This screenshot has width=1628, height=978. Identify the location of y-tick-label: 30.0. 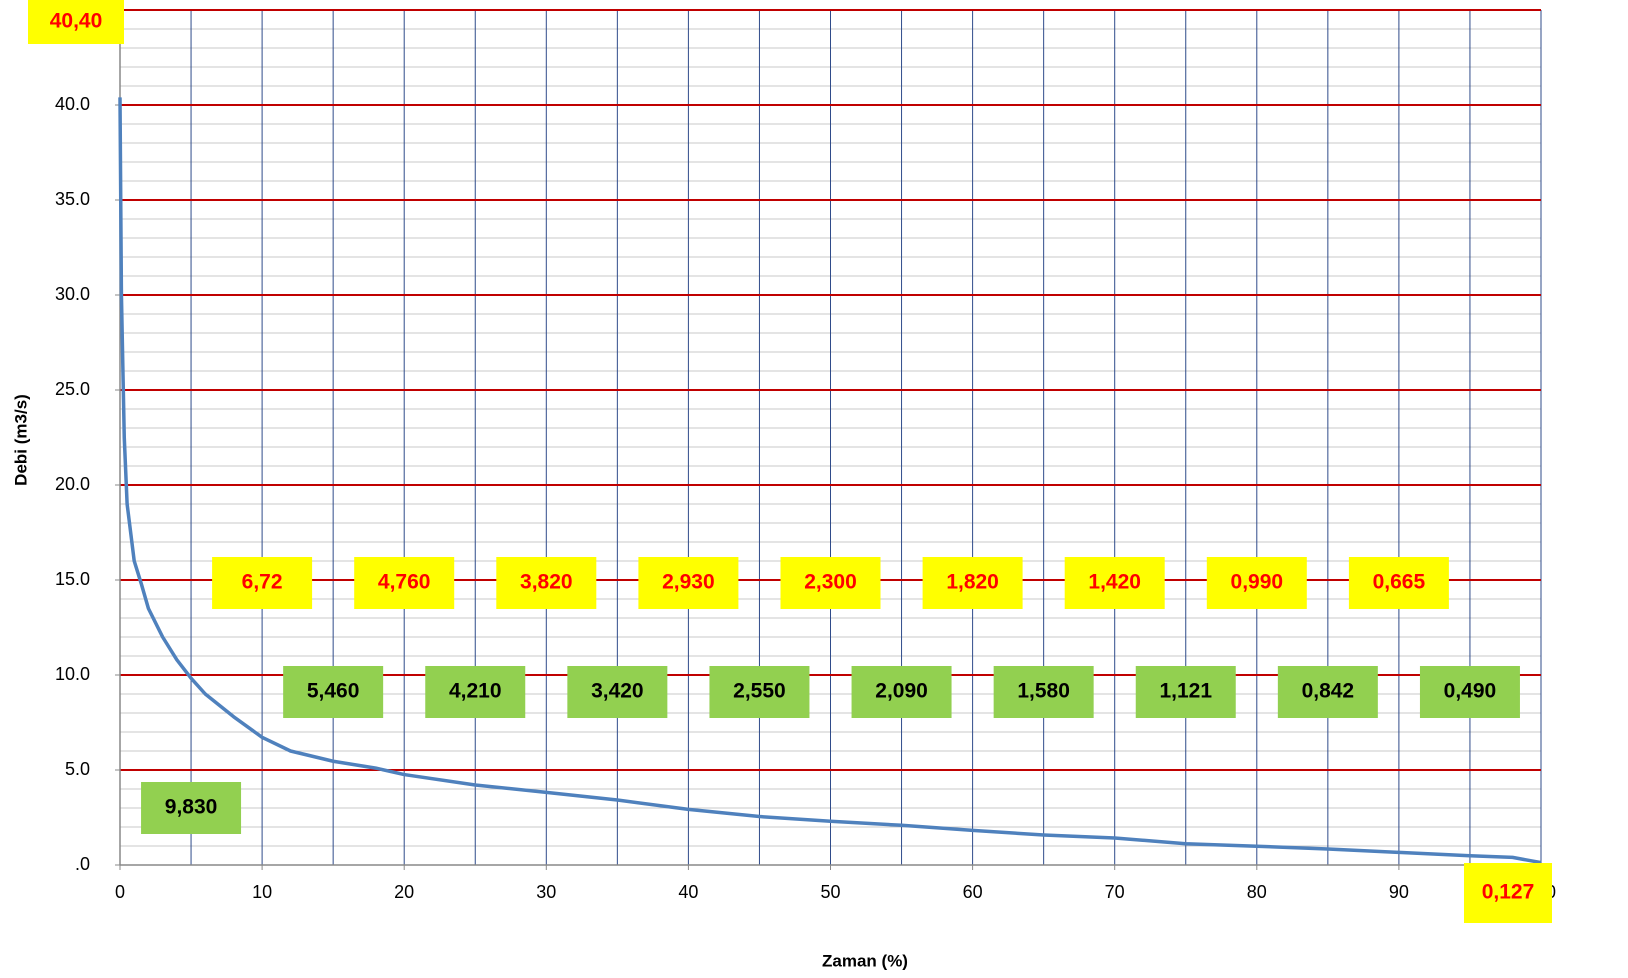
(72, 294).